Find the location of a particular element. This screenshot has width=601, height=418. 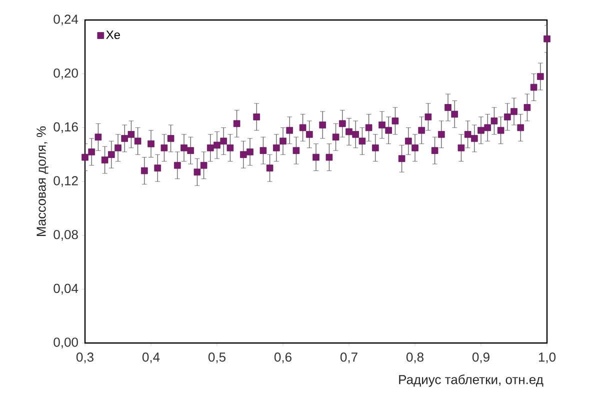

x-tick-label: 0,3 is located at coordinates (85, 358).